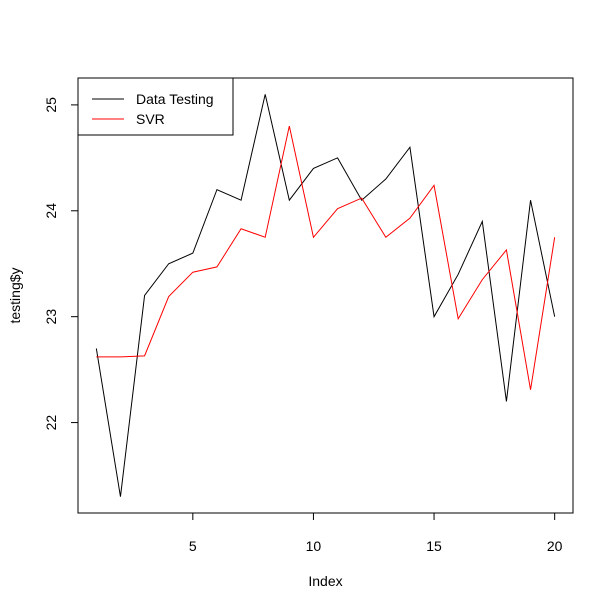  What do you see at coordinates (193, 546) in the screenshot?
I see `x-tick-label: 5` at bounding box center [193, 546].